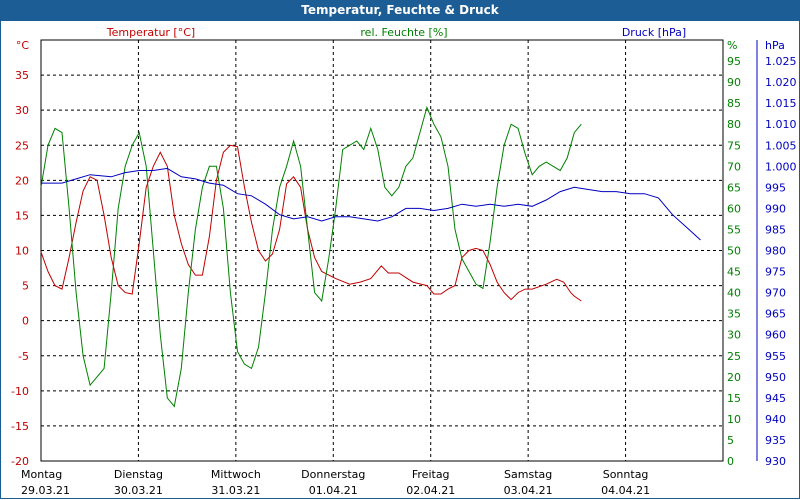 The width and height of the screenshot is (800, 500). What do you see at coordinates (22, 75) in the screenshot?
I see `temp-tick-label: 35` at bounding box center [22, 75].